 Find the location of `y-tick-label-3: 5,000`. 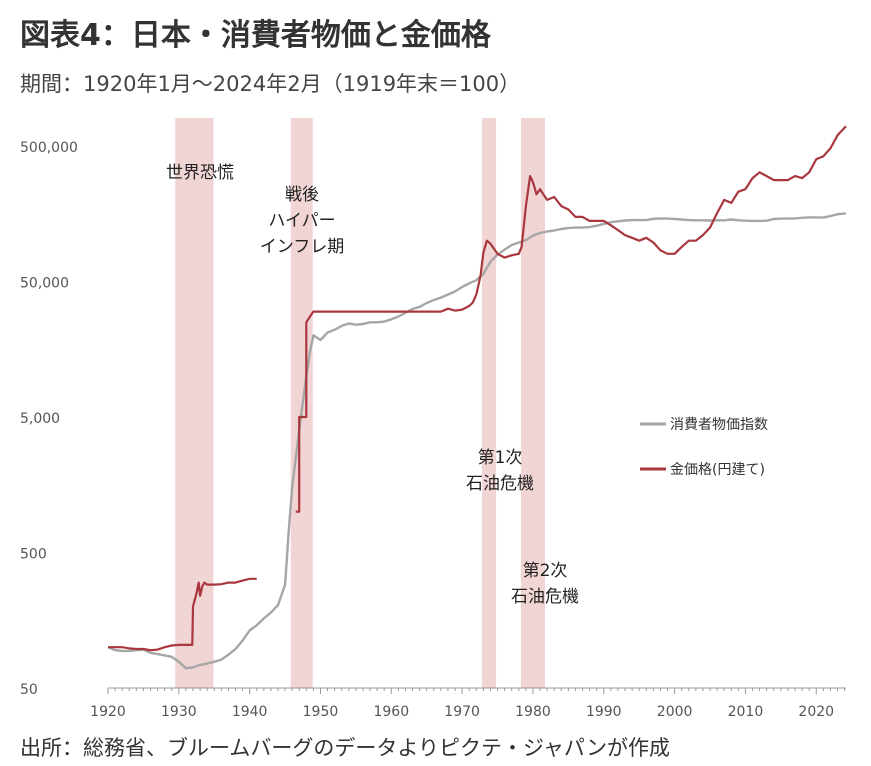

y-tick-label-3: 5,000 is located at coordinates (40, 419).